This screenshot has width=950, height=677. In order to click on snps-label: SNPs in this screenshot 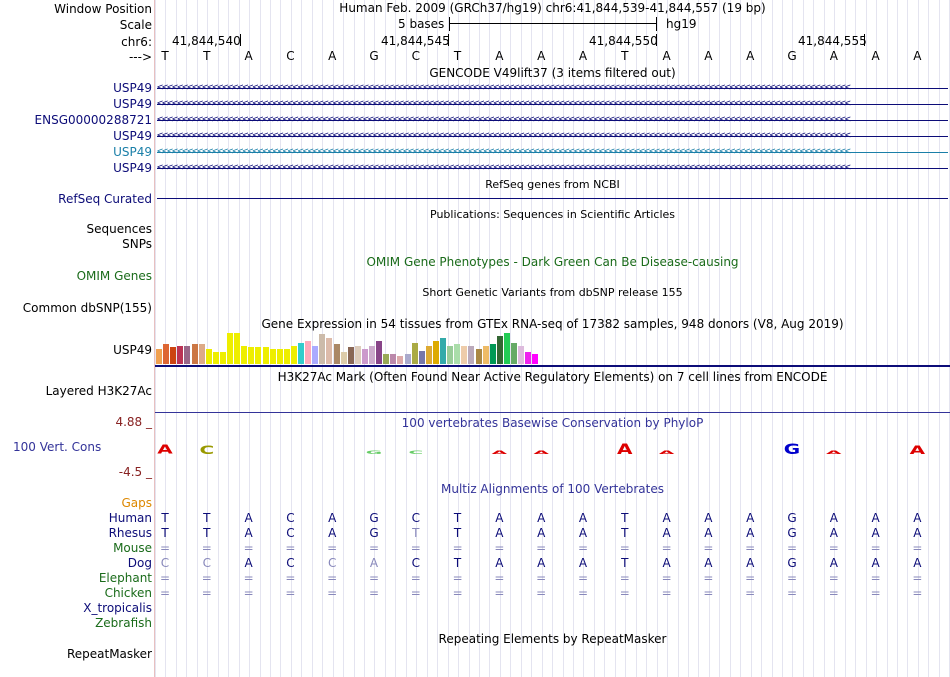, I will do `click(137, 244)`.